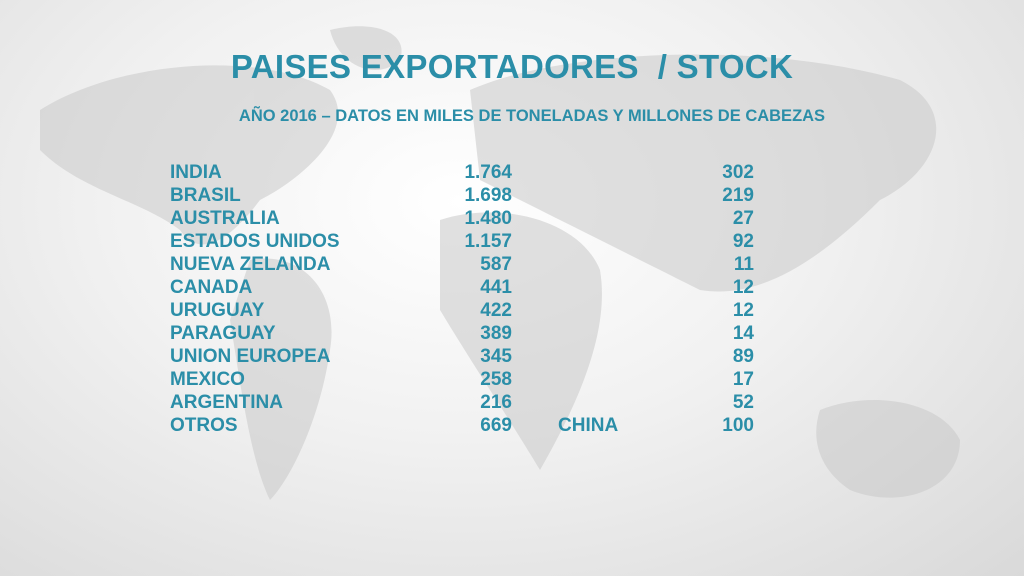  I want to click on stock-cell: 89, so click(743, 356).